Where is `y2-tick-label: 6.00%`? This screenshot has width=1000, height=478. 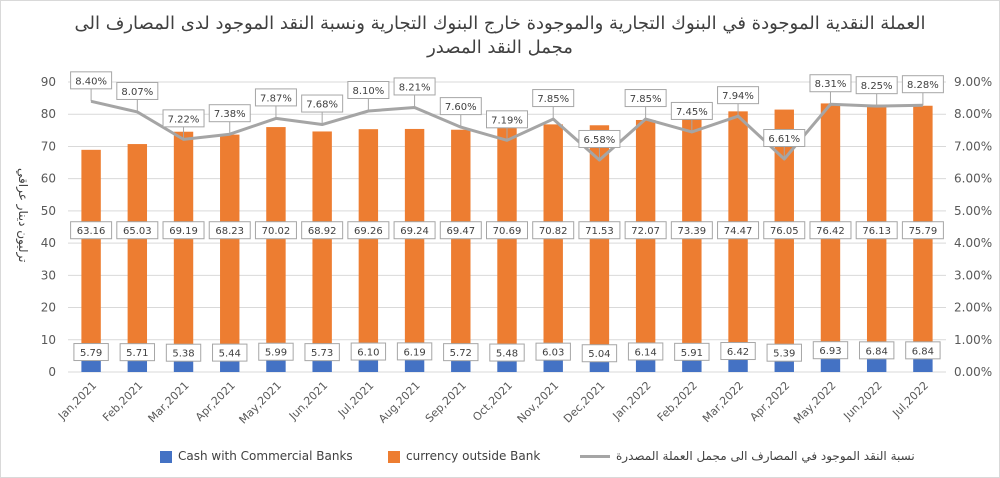
y2-tick-label: 6.00% is located at coordinates (973, 179).